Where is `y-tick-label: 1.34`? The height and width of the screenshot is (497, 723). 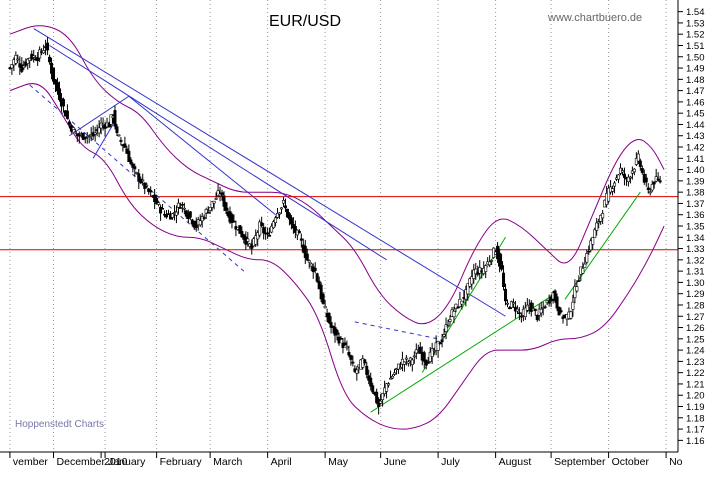 y-tick-label: 1.34 is located at coordinates (695, 238).